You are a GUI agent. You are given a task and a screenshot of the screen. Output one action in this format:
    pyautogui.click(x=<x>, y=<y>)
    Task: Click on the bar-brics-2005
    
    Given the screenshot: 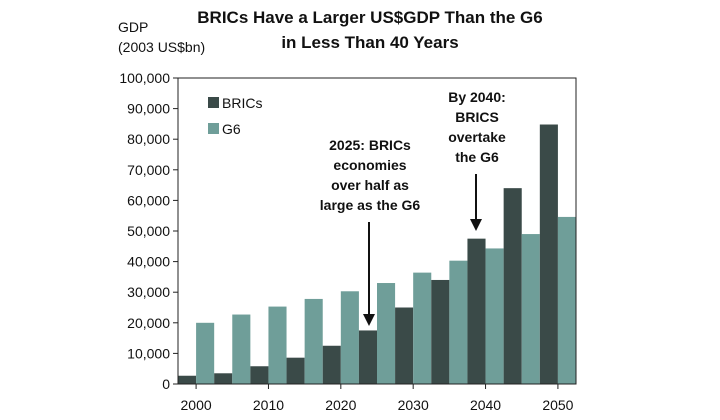 What is the action you would take?
    pyautogui.click(x=223, y=378)
    